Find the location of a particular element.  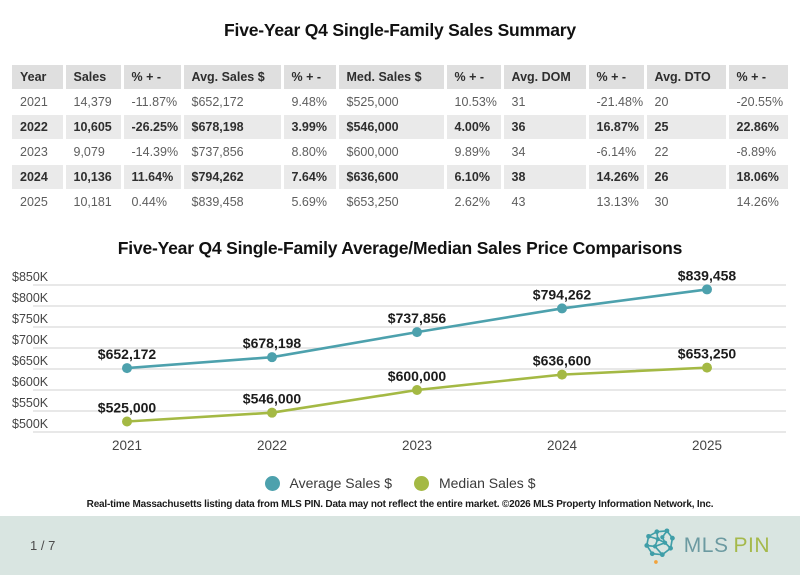

col-sales: Sales is located at coordinates (92, 77).